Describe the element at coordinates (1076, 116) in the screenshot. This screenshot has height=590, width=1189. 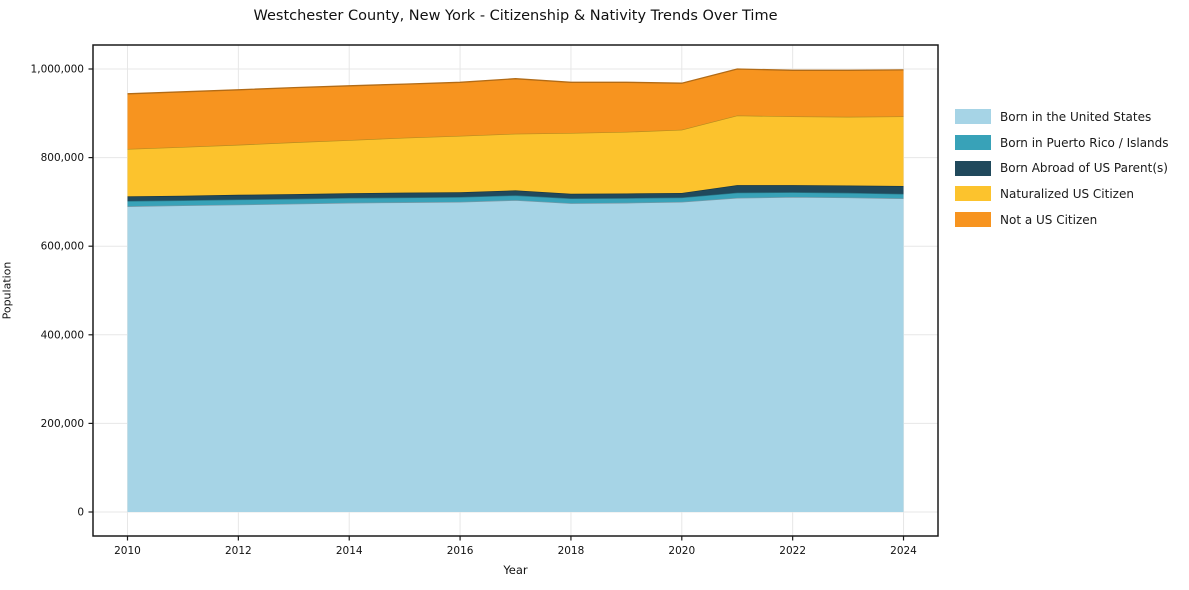
I see `legend-label: Born in the United States` at that location.